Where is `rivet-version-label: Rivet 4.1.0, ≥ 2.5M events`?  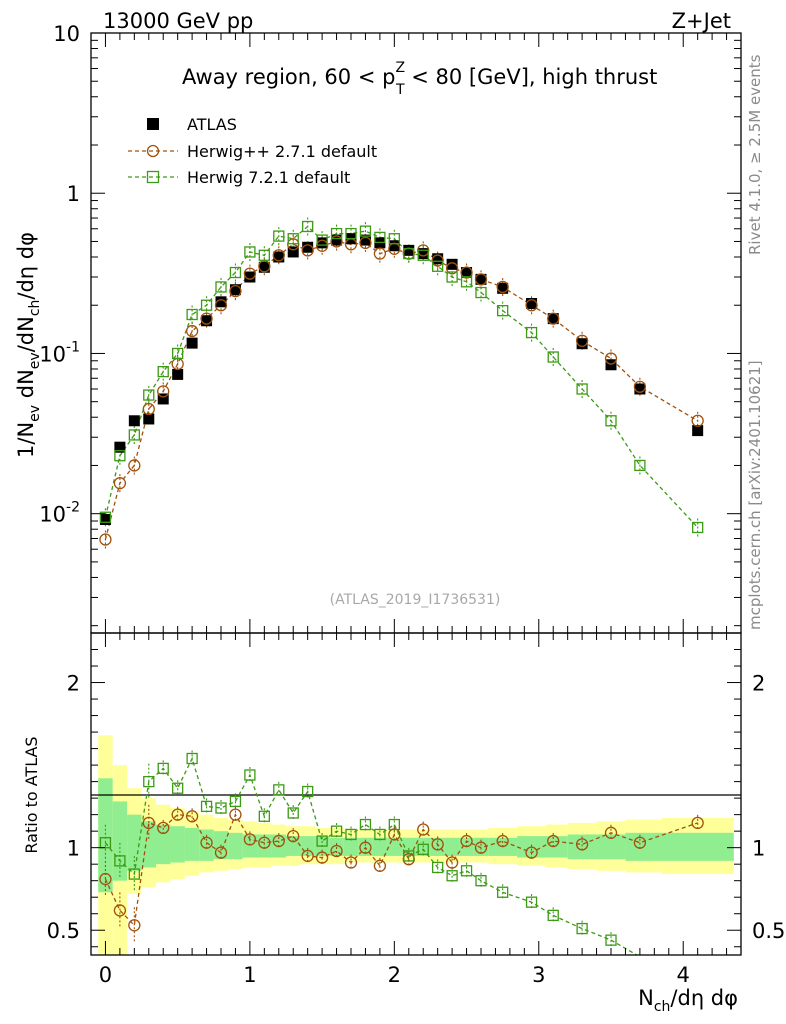
rivet-version-label: Rivet 4.1.0, ≥ 2.5M events is located at coordinates (755, 154).